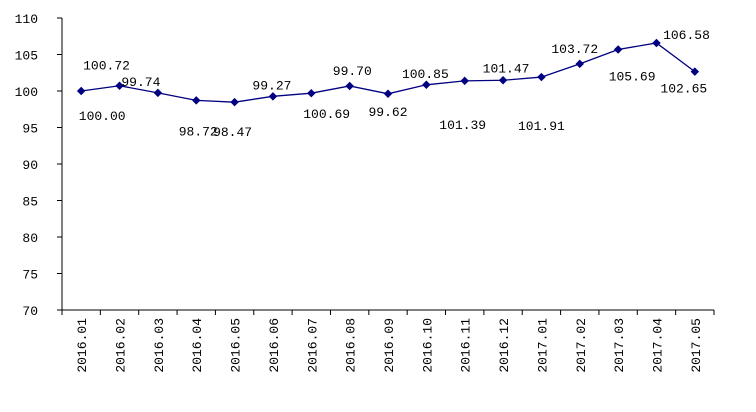 Image resolution: width=756 pixels, height=412 pixels. I want to click on data-label: 98.47, so click(232, 132).